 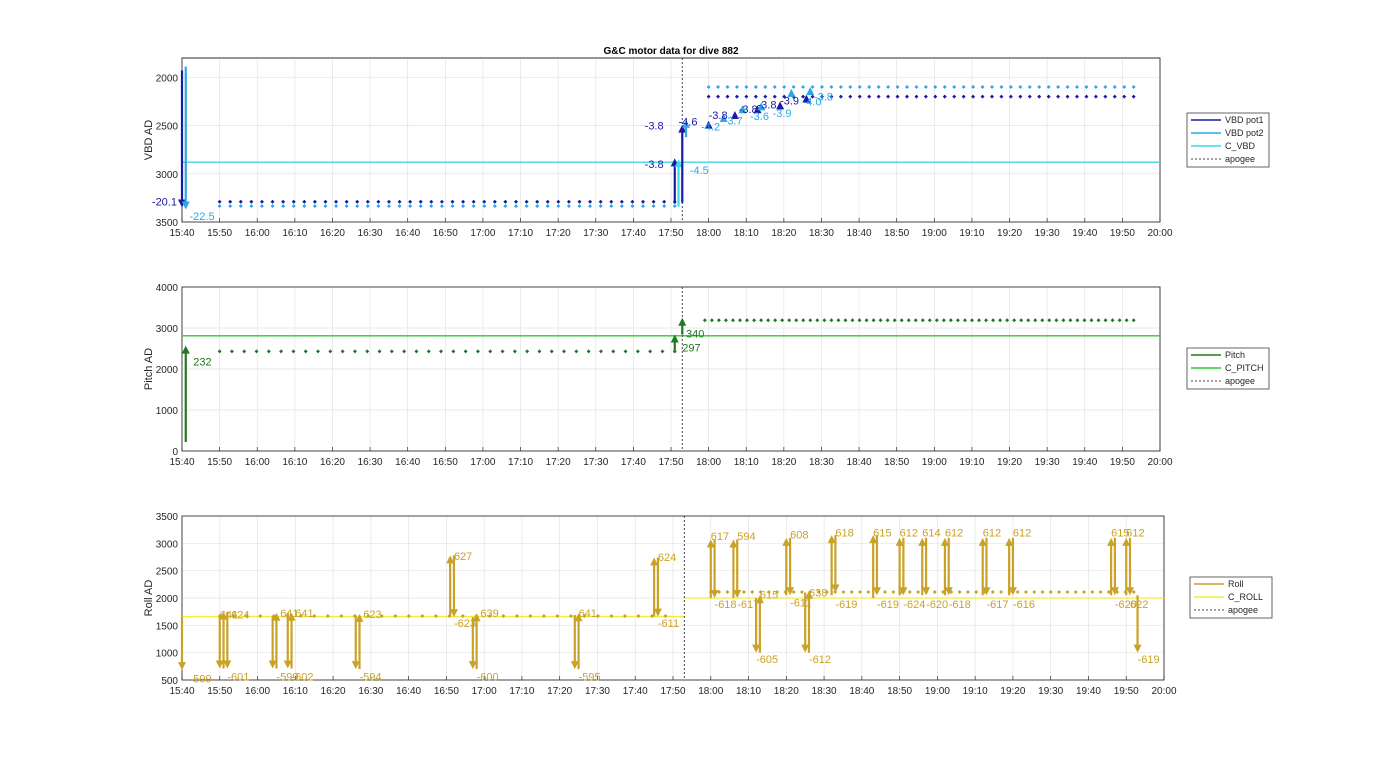 What do you see at coordinates (175, 452) in the screenshot?
I see `y-tick-label: 0` at bounding box center [175, 452].